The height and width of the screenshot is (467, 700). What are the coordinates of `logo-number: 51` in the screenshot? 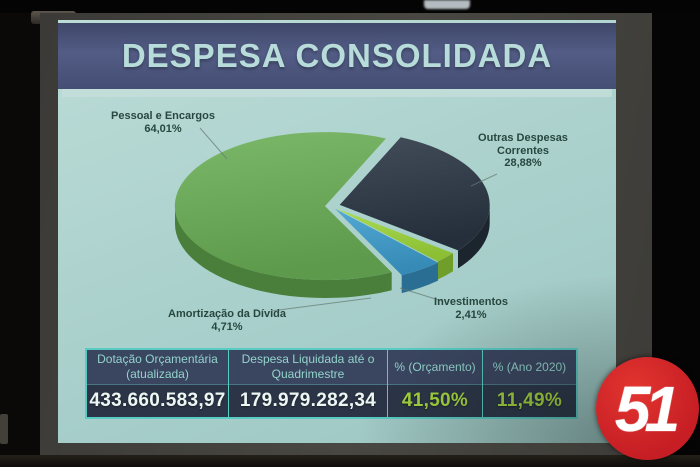 It's located at (647, 408).